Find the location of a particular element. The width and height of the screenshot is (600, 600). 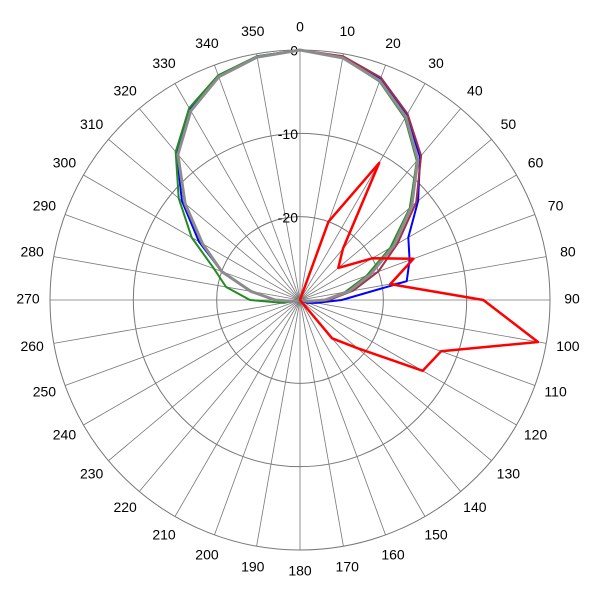

angle-label: 320 is located at coordinates (125, 90).